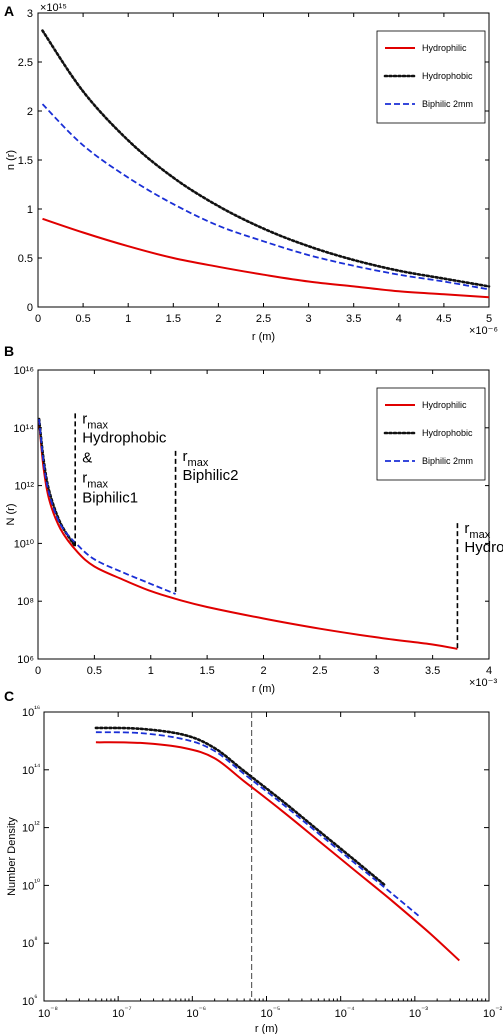  What do you see at coordinates (483, 331) in the screenshot?
I see `x-exponent-label: ×10⁻⁶` at bounding box center [483, 331].